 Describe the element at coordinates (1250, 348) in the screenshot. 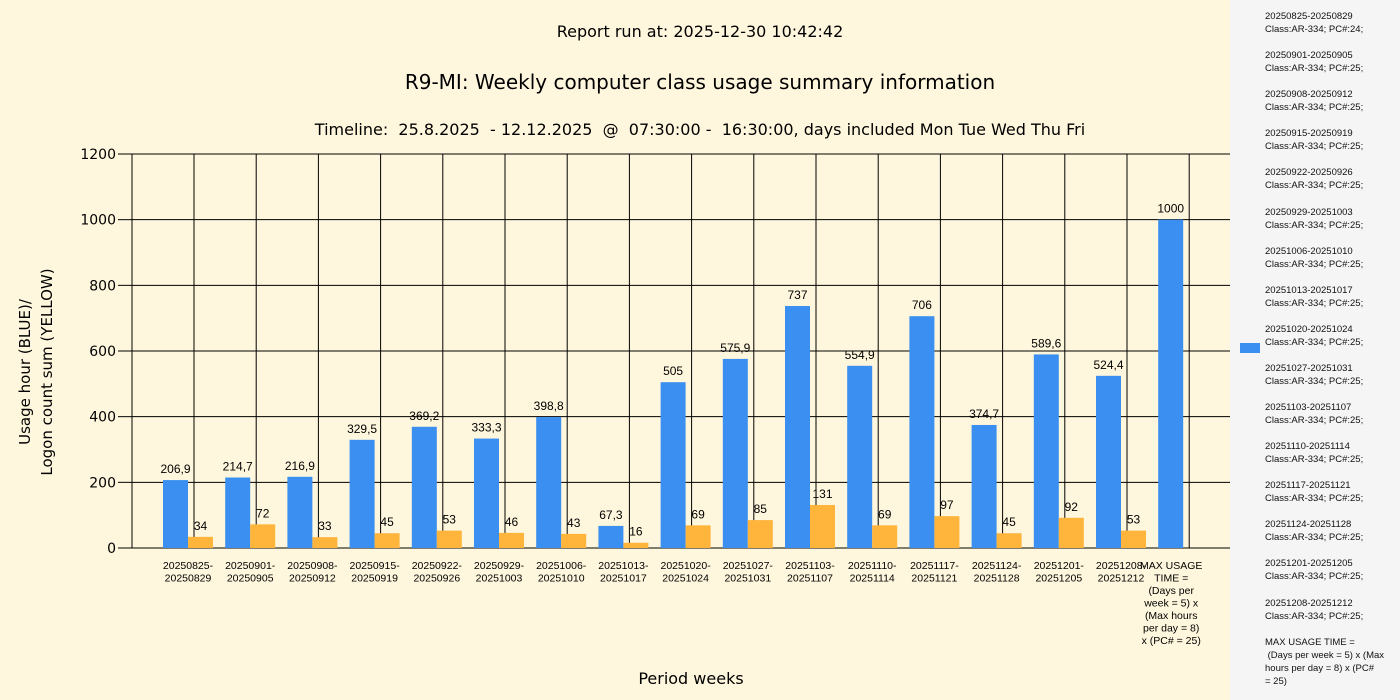

I see `legend-swatch-blue` at that location.